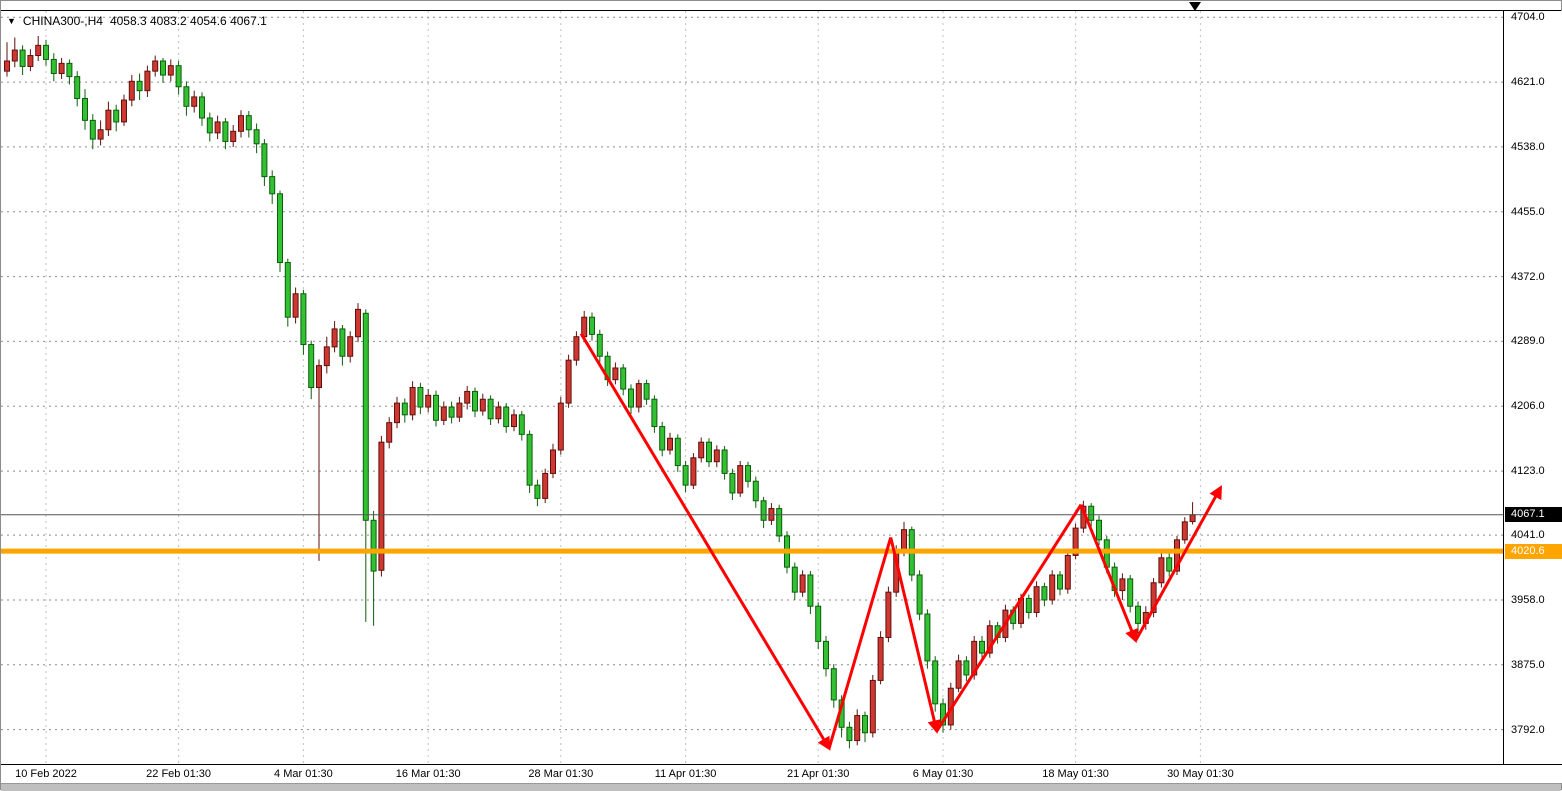  Describe the element at coordinates (943, 774) in the screenshot. I see `time-axis-label: 6 May 01:30` at that location.